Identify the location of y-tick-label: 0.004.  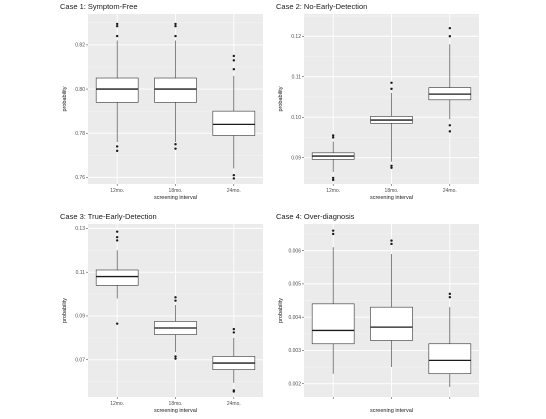
(294, 318).